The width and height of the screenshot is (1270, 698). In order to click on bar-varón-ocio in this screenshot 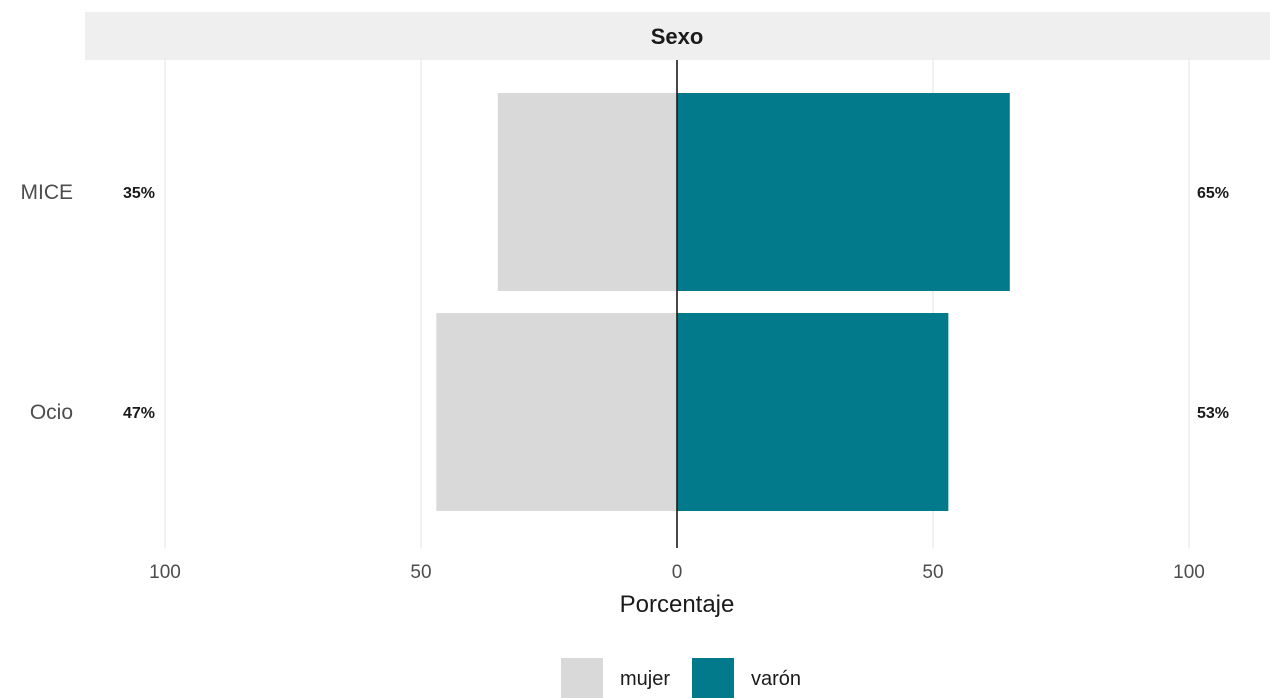, I will do `click(813, 412)`.